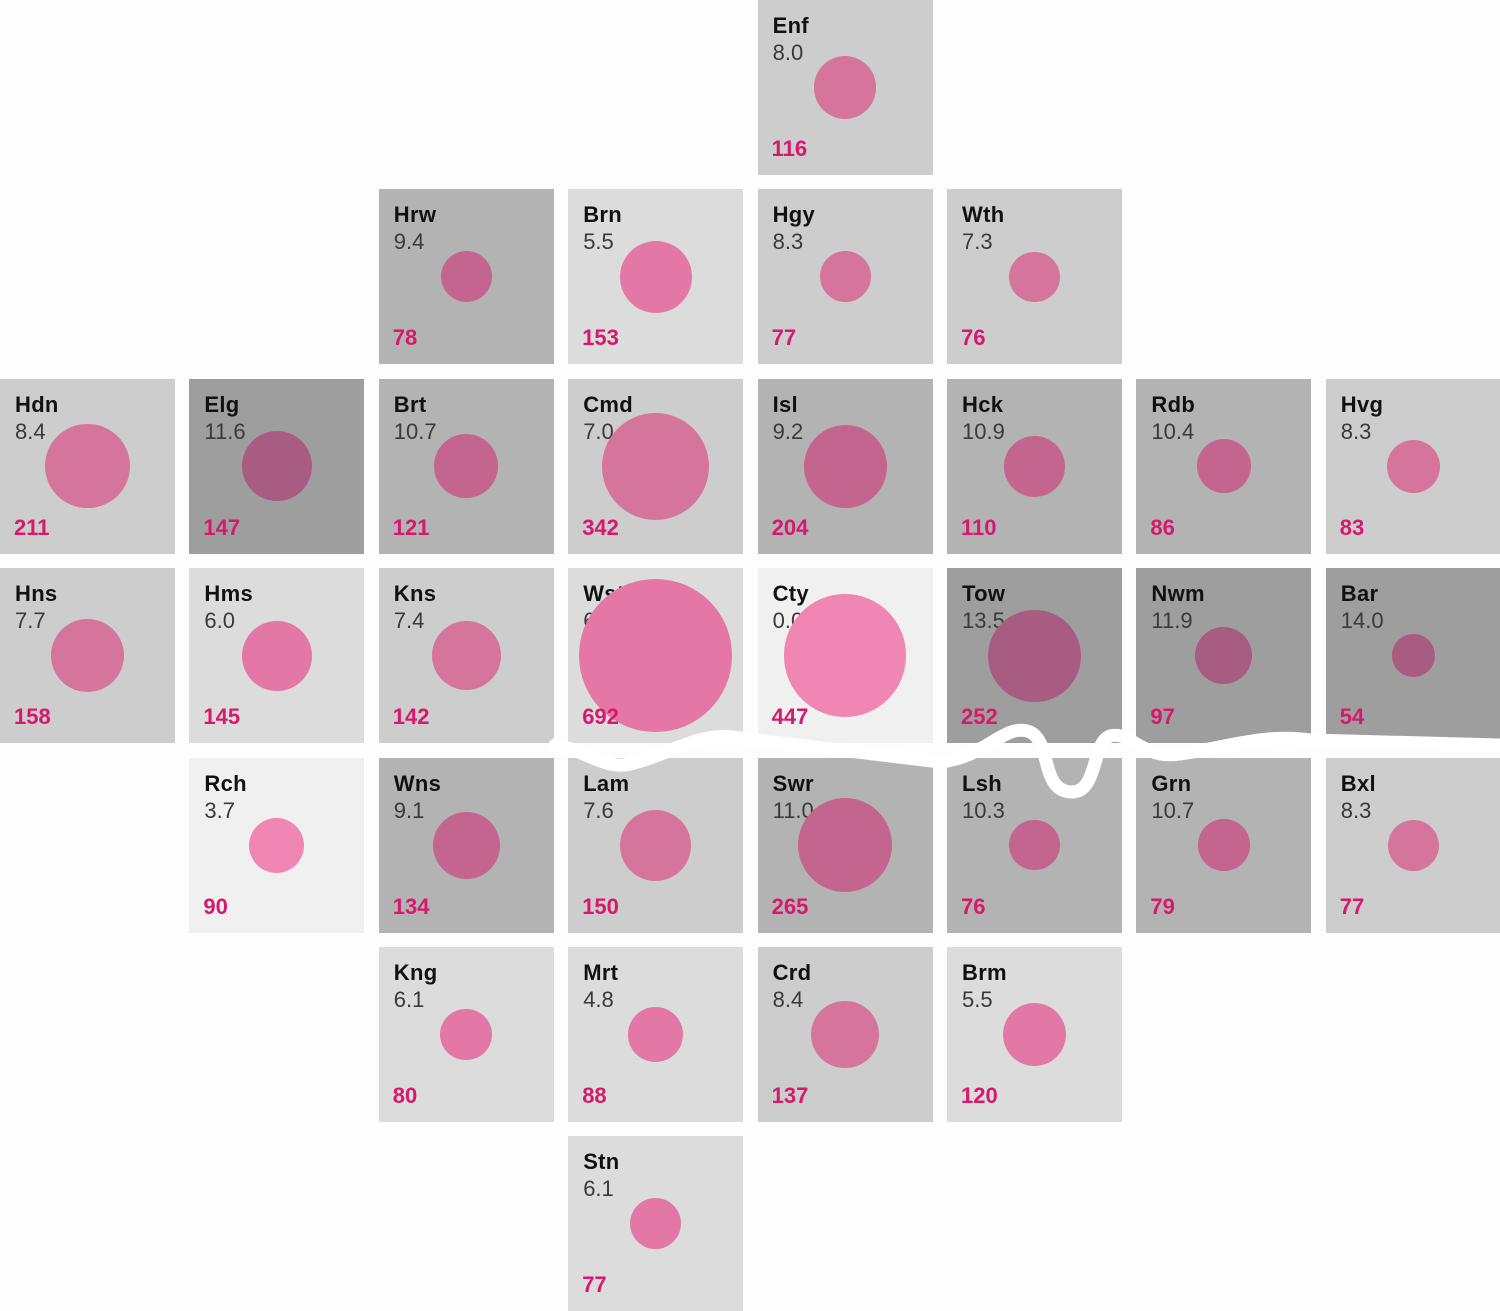  Describe the element at coordinates (1034, 656) in the screenshot. I see `borough-tile-tow: Tow 13.5 252` at that location.